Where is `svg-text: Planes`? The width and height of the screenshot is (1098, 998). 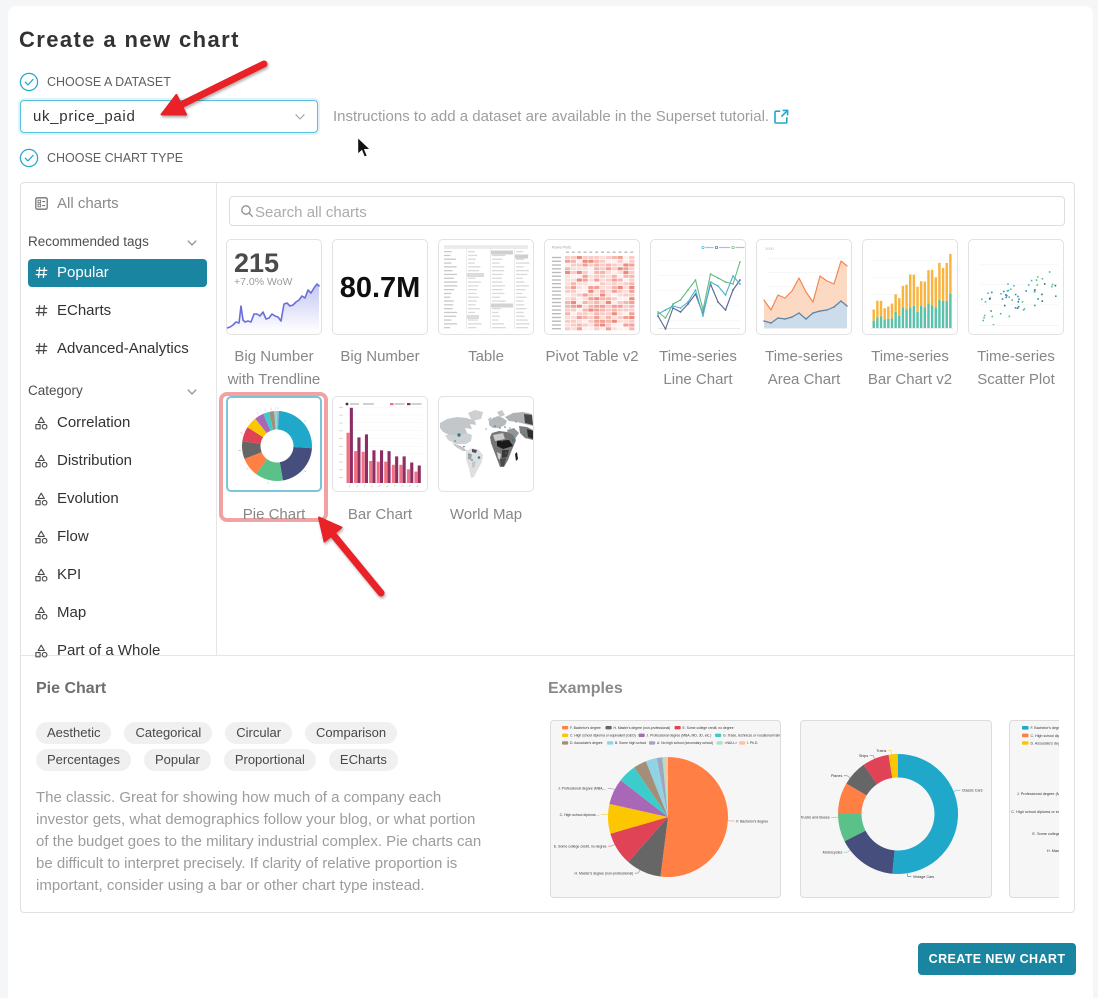
svg-text: Planes is located at coordinates (836, 776).